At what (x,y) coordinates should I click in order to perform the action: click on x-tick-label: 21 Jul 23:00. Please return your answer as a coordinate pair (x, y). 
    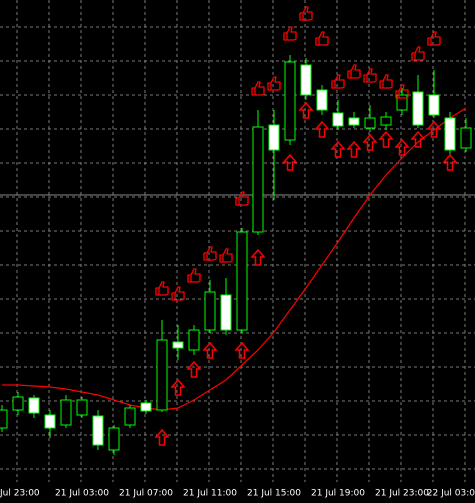
    Looking at the image, I should click on (402, 494).